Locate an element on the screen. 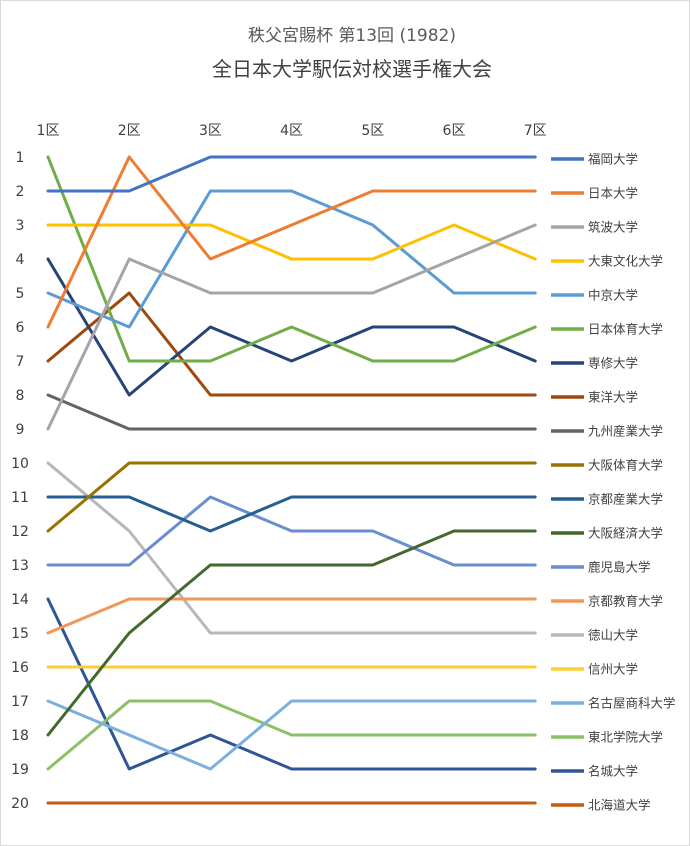  x-tick-label: 7区 is located at coordinates (535, 131).